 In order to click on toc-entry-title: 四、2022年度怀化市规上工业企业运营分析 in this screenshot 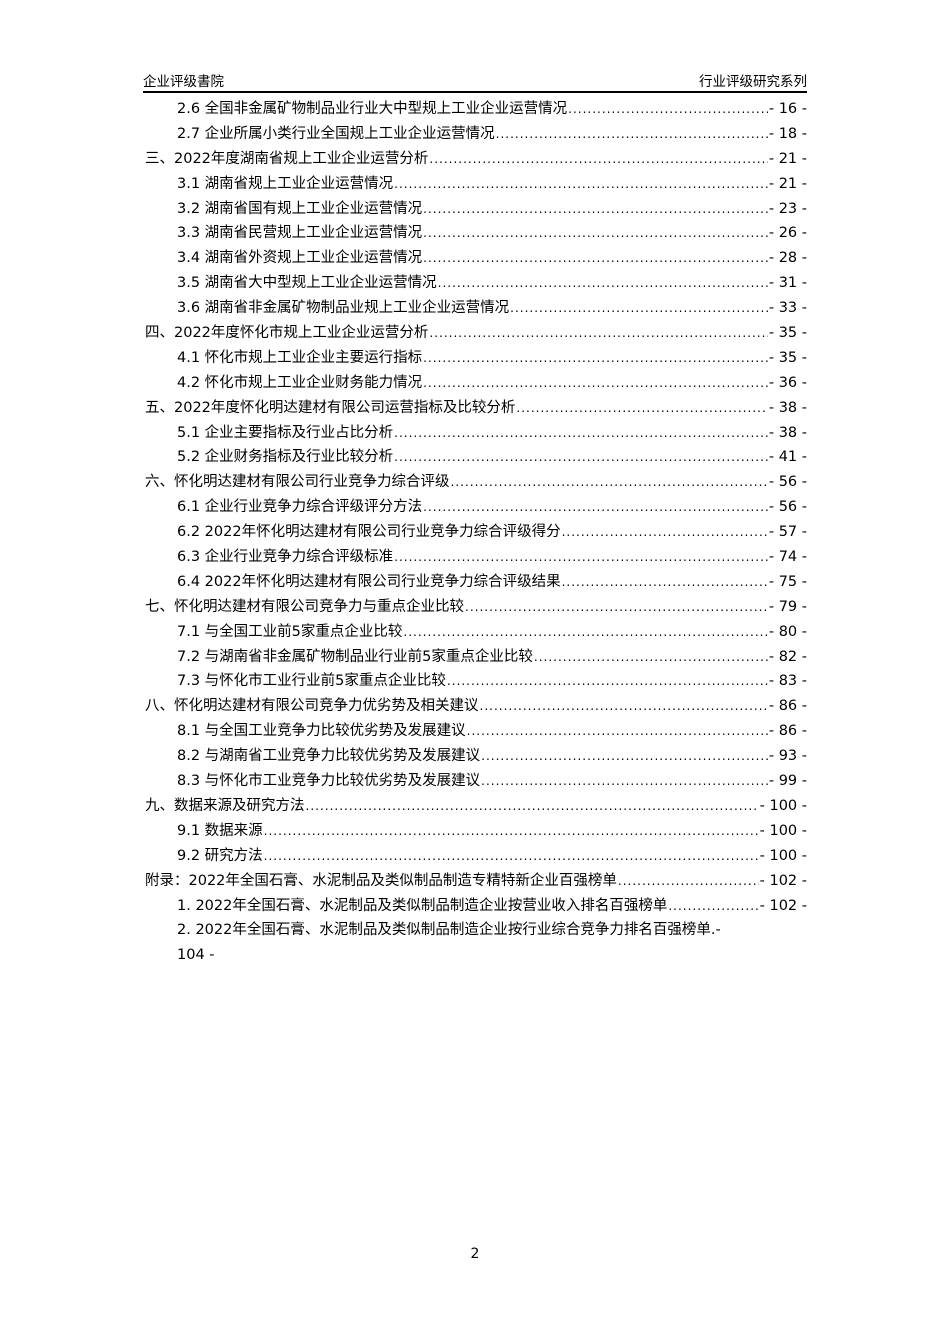, I will do `click(287, 333)`.